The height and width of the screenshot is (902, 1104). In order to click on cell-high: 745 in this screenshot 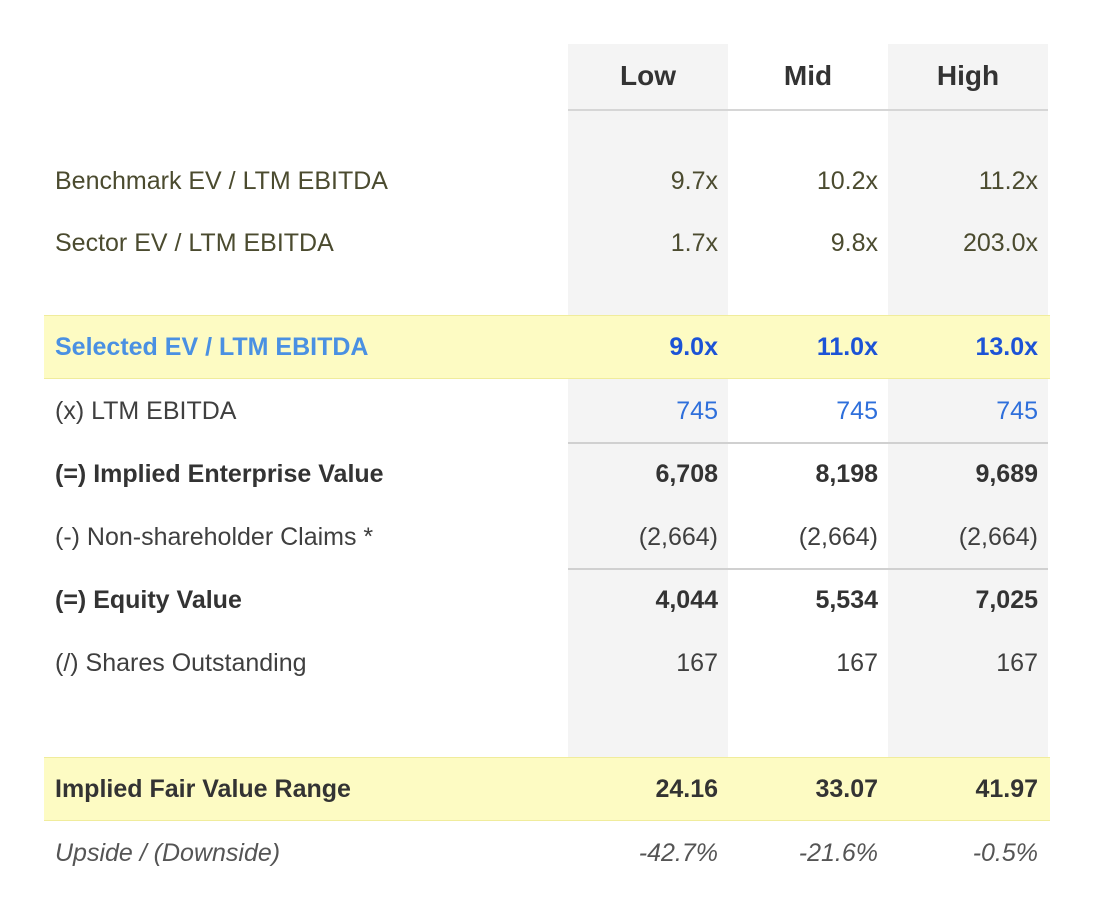, I will do `click(1017, 411)`.